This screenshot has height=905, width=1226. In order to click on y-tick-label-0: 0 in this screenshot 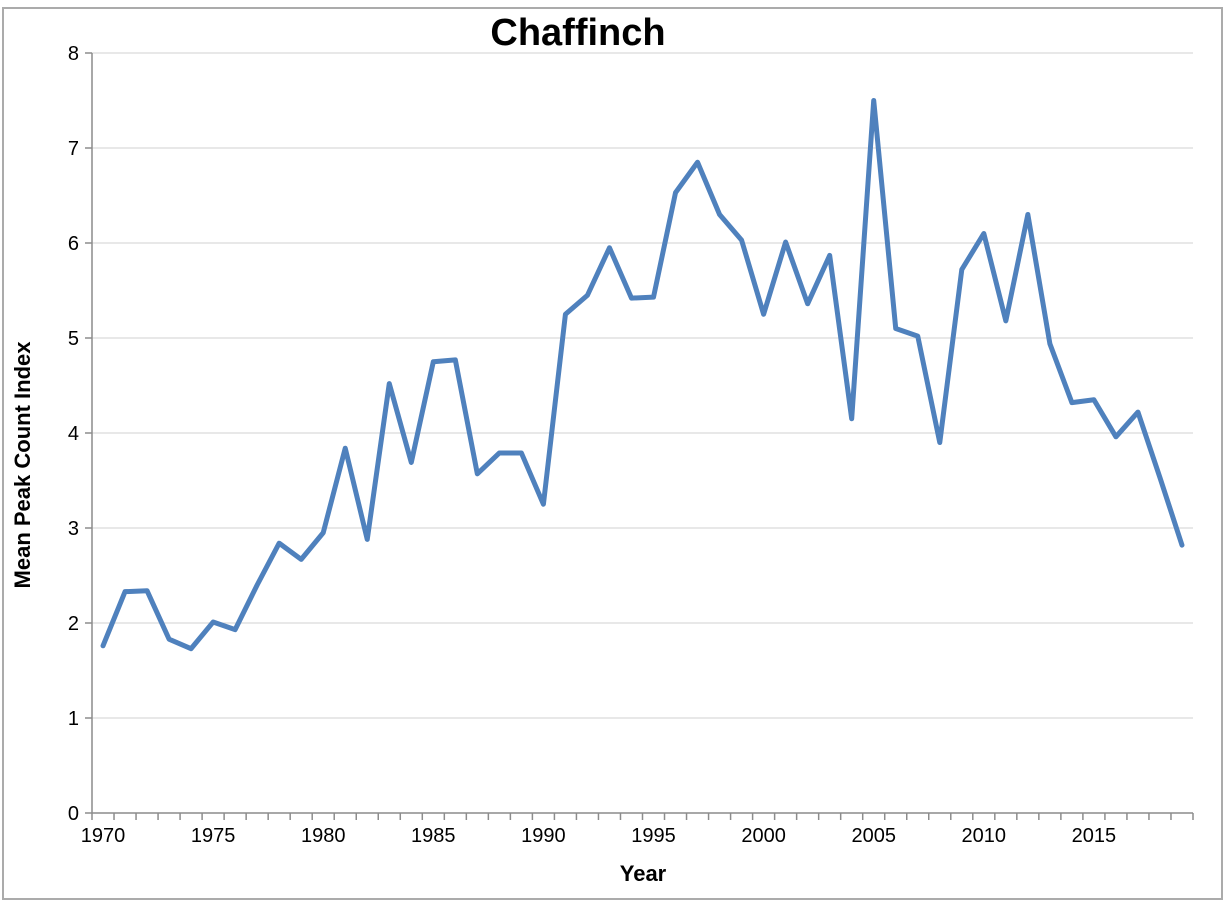, I will do `click(73, 814)`.